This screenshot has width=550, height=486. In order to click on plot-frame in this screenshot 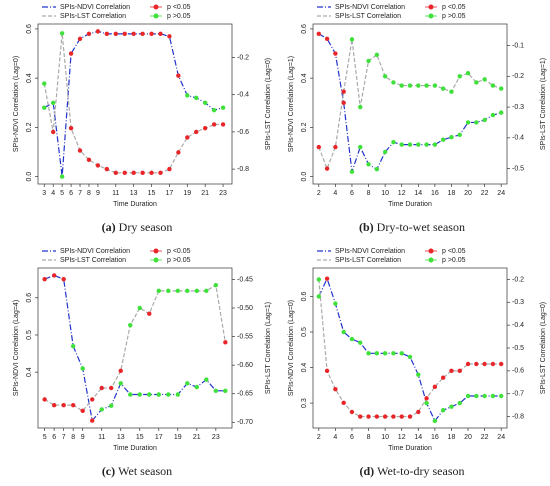, I will do `click(410, 104)`.